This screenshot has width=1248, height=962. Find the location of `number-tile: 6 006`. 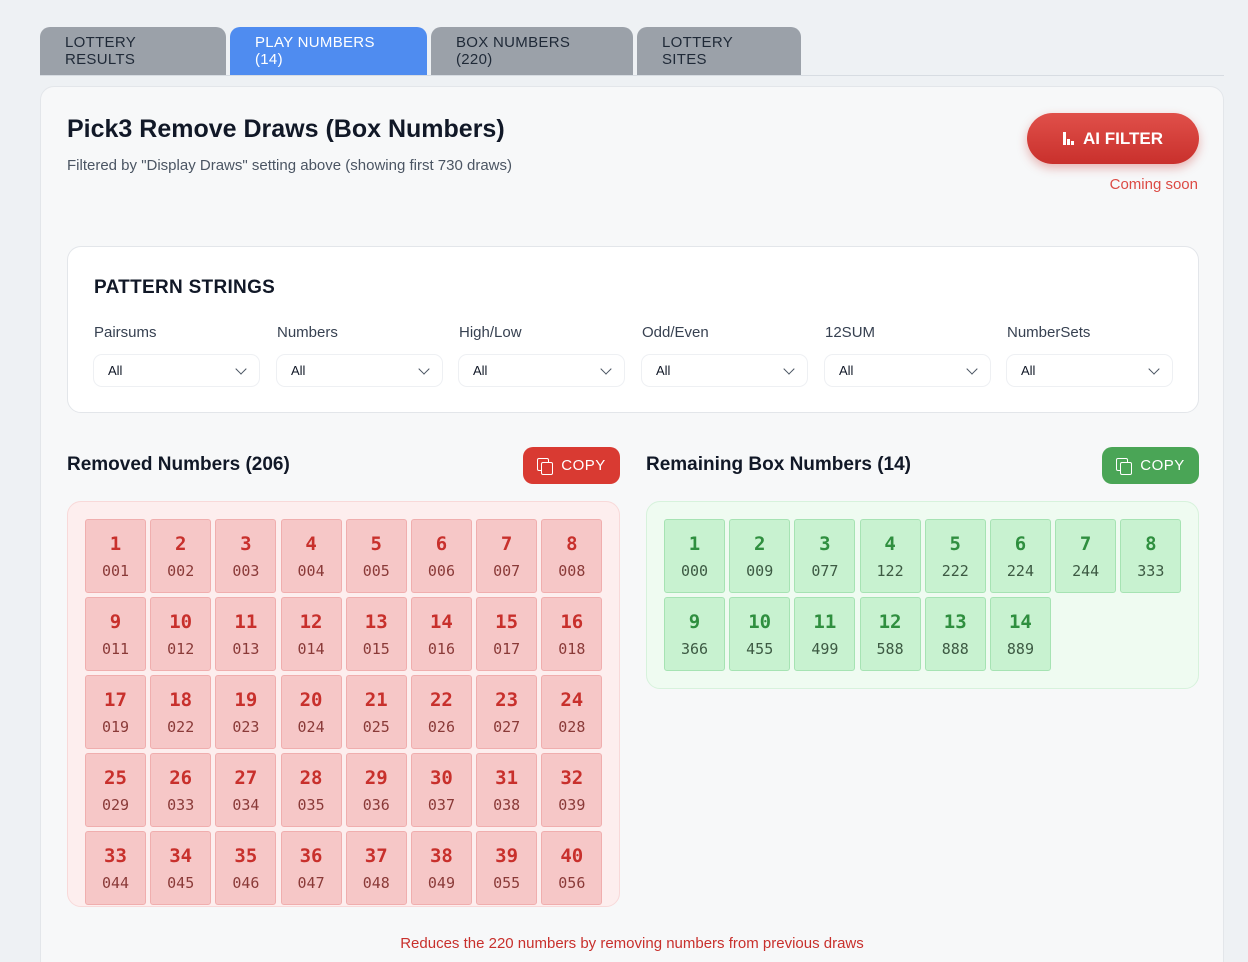

number-tile: 6 006 is located at coordinates (441, 556).